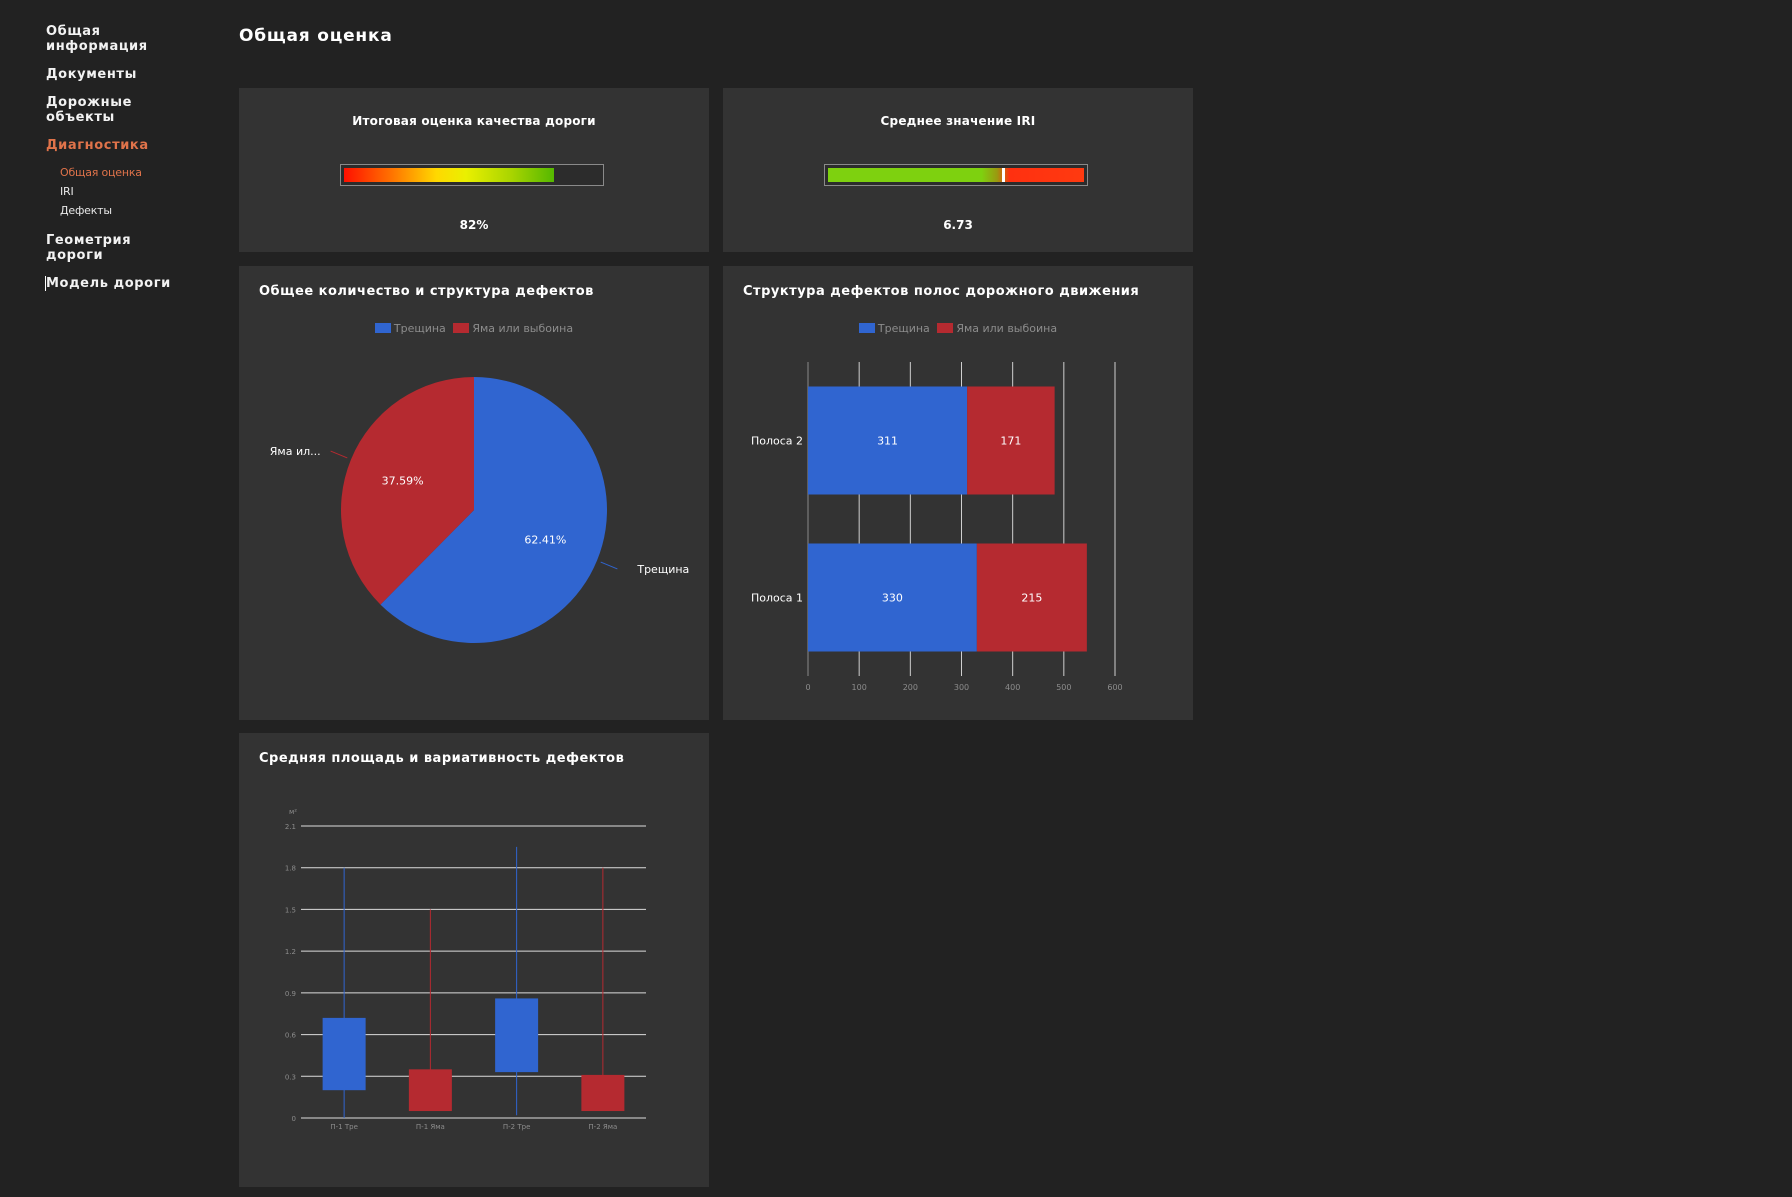  I want to click on bar-value-label-1-0: 330, so click(892, 598).